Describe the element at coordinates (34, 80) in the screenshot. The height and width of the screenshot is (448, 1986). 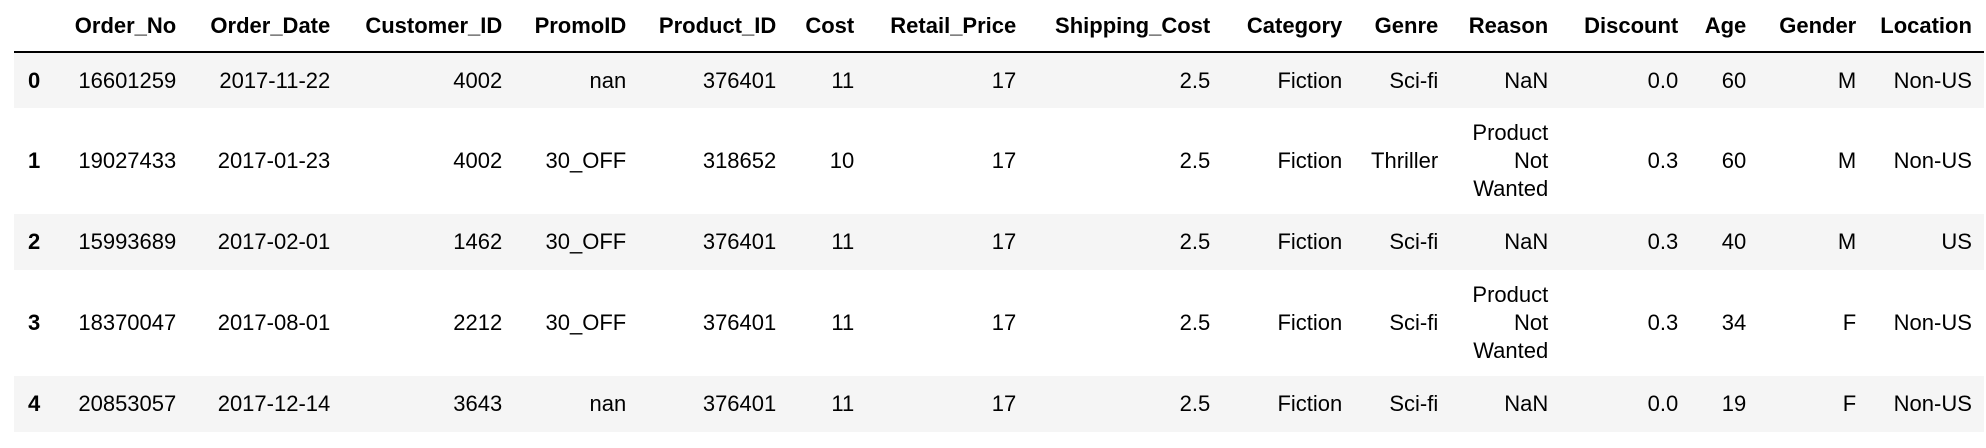
I see `row-index: 0` at that location.